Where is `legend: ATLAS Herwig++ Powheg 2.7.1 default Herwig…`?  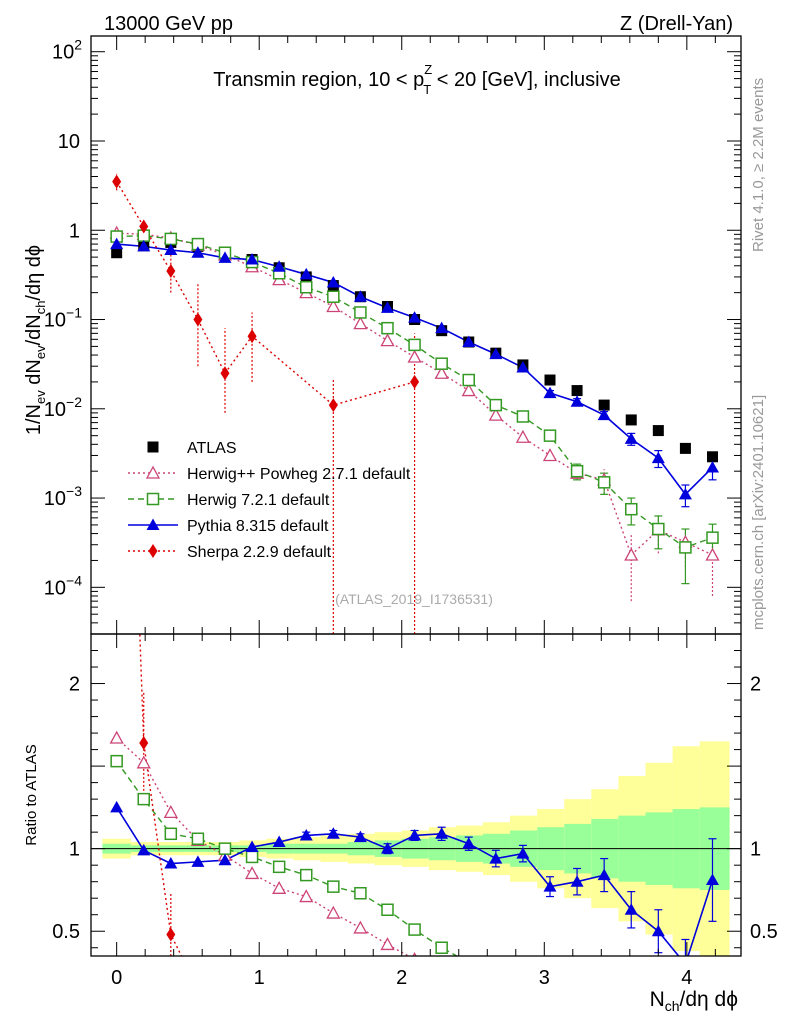
legend: ATLAS Herwig++ Powheg 2.7.1 default Herwig… is located at coordinates (269, 500).